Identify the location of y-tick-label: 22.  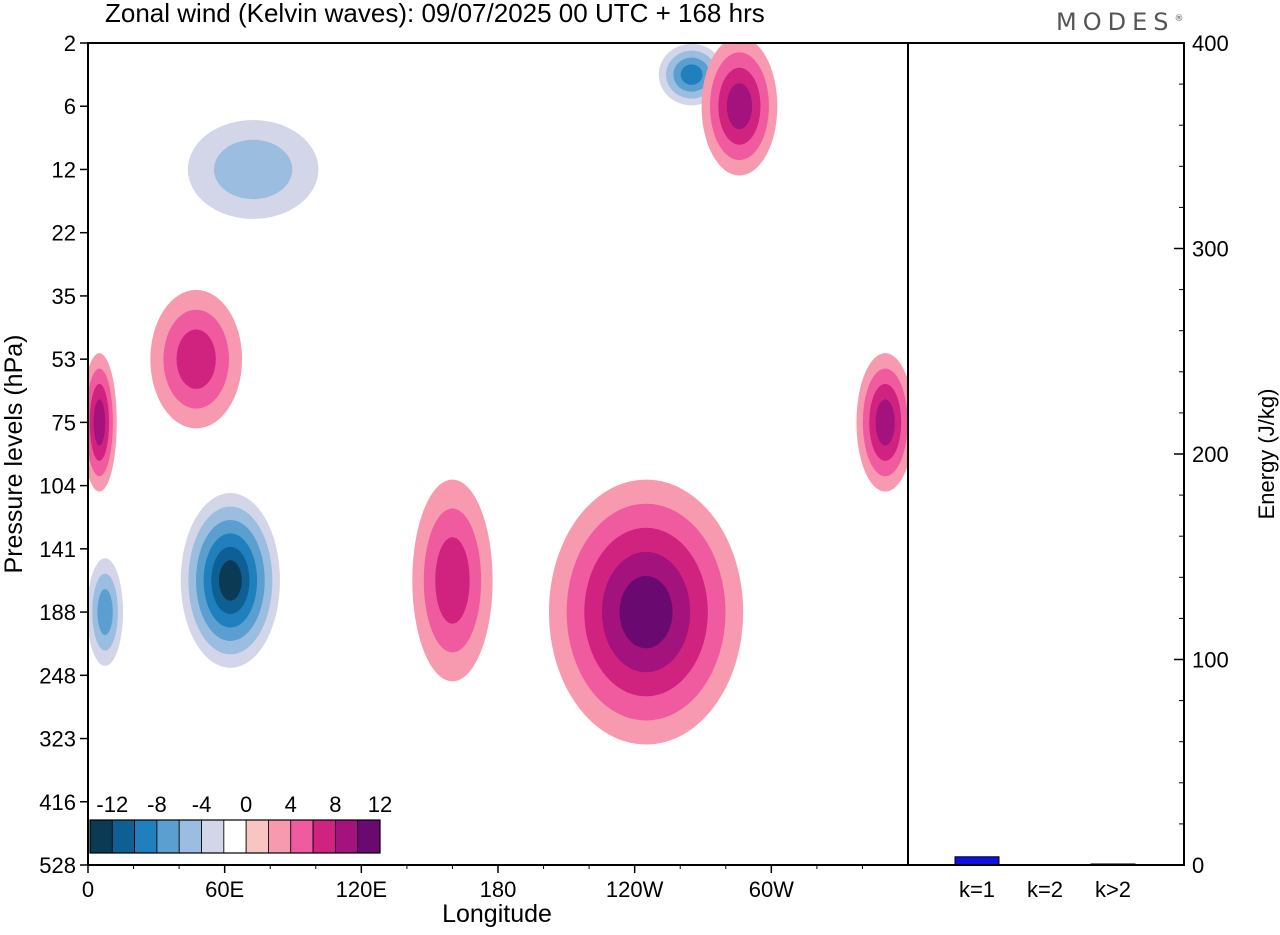
(64, 233).